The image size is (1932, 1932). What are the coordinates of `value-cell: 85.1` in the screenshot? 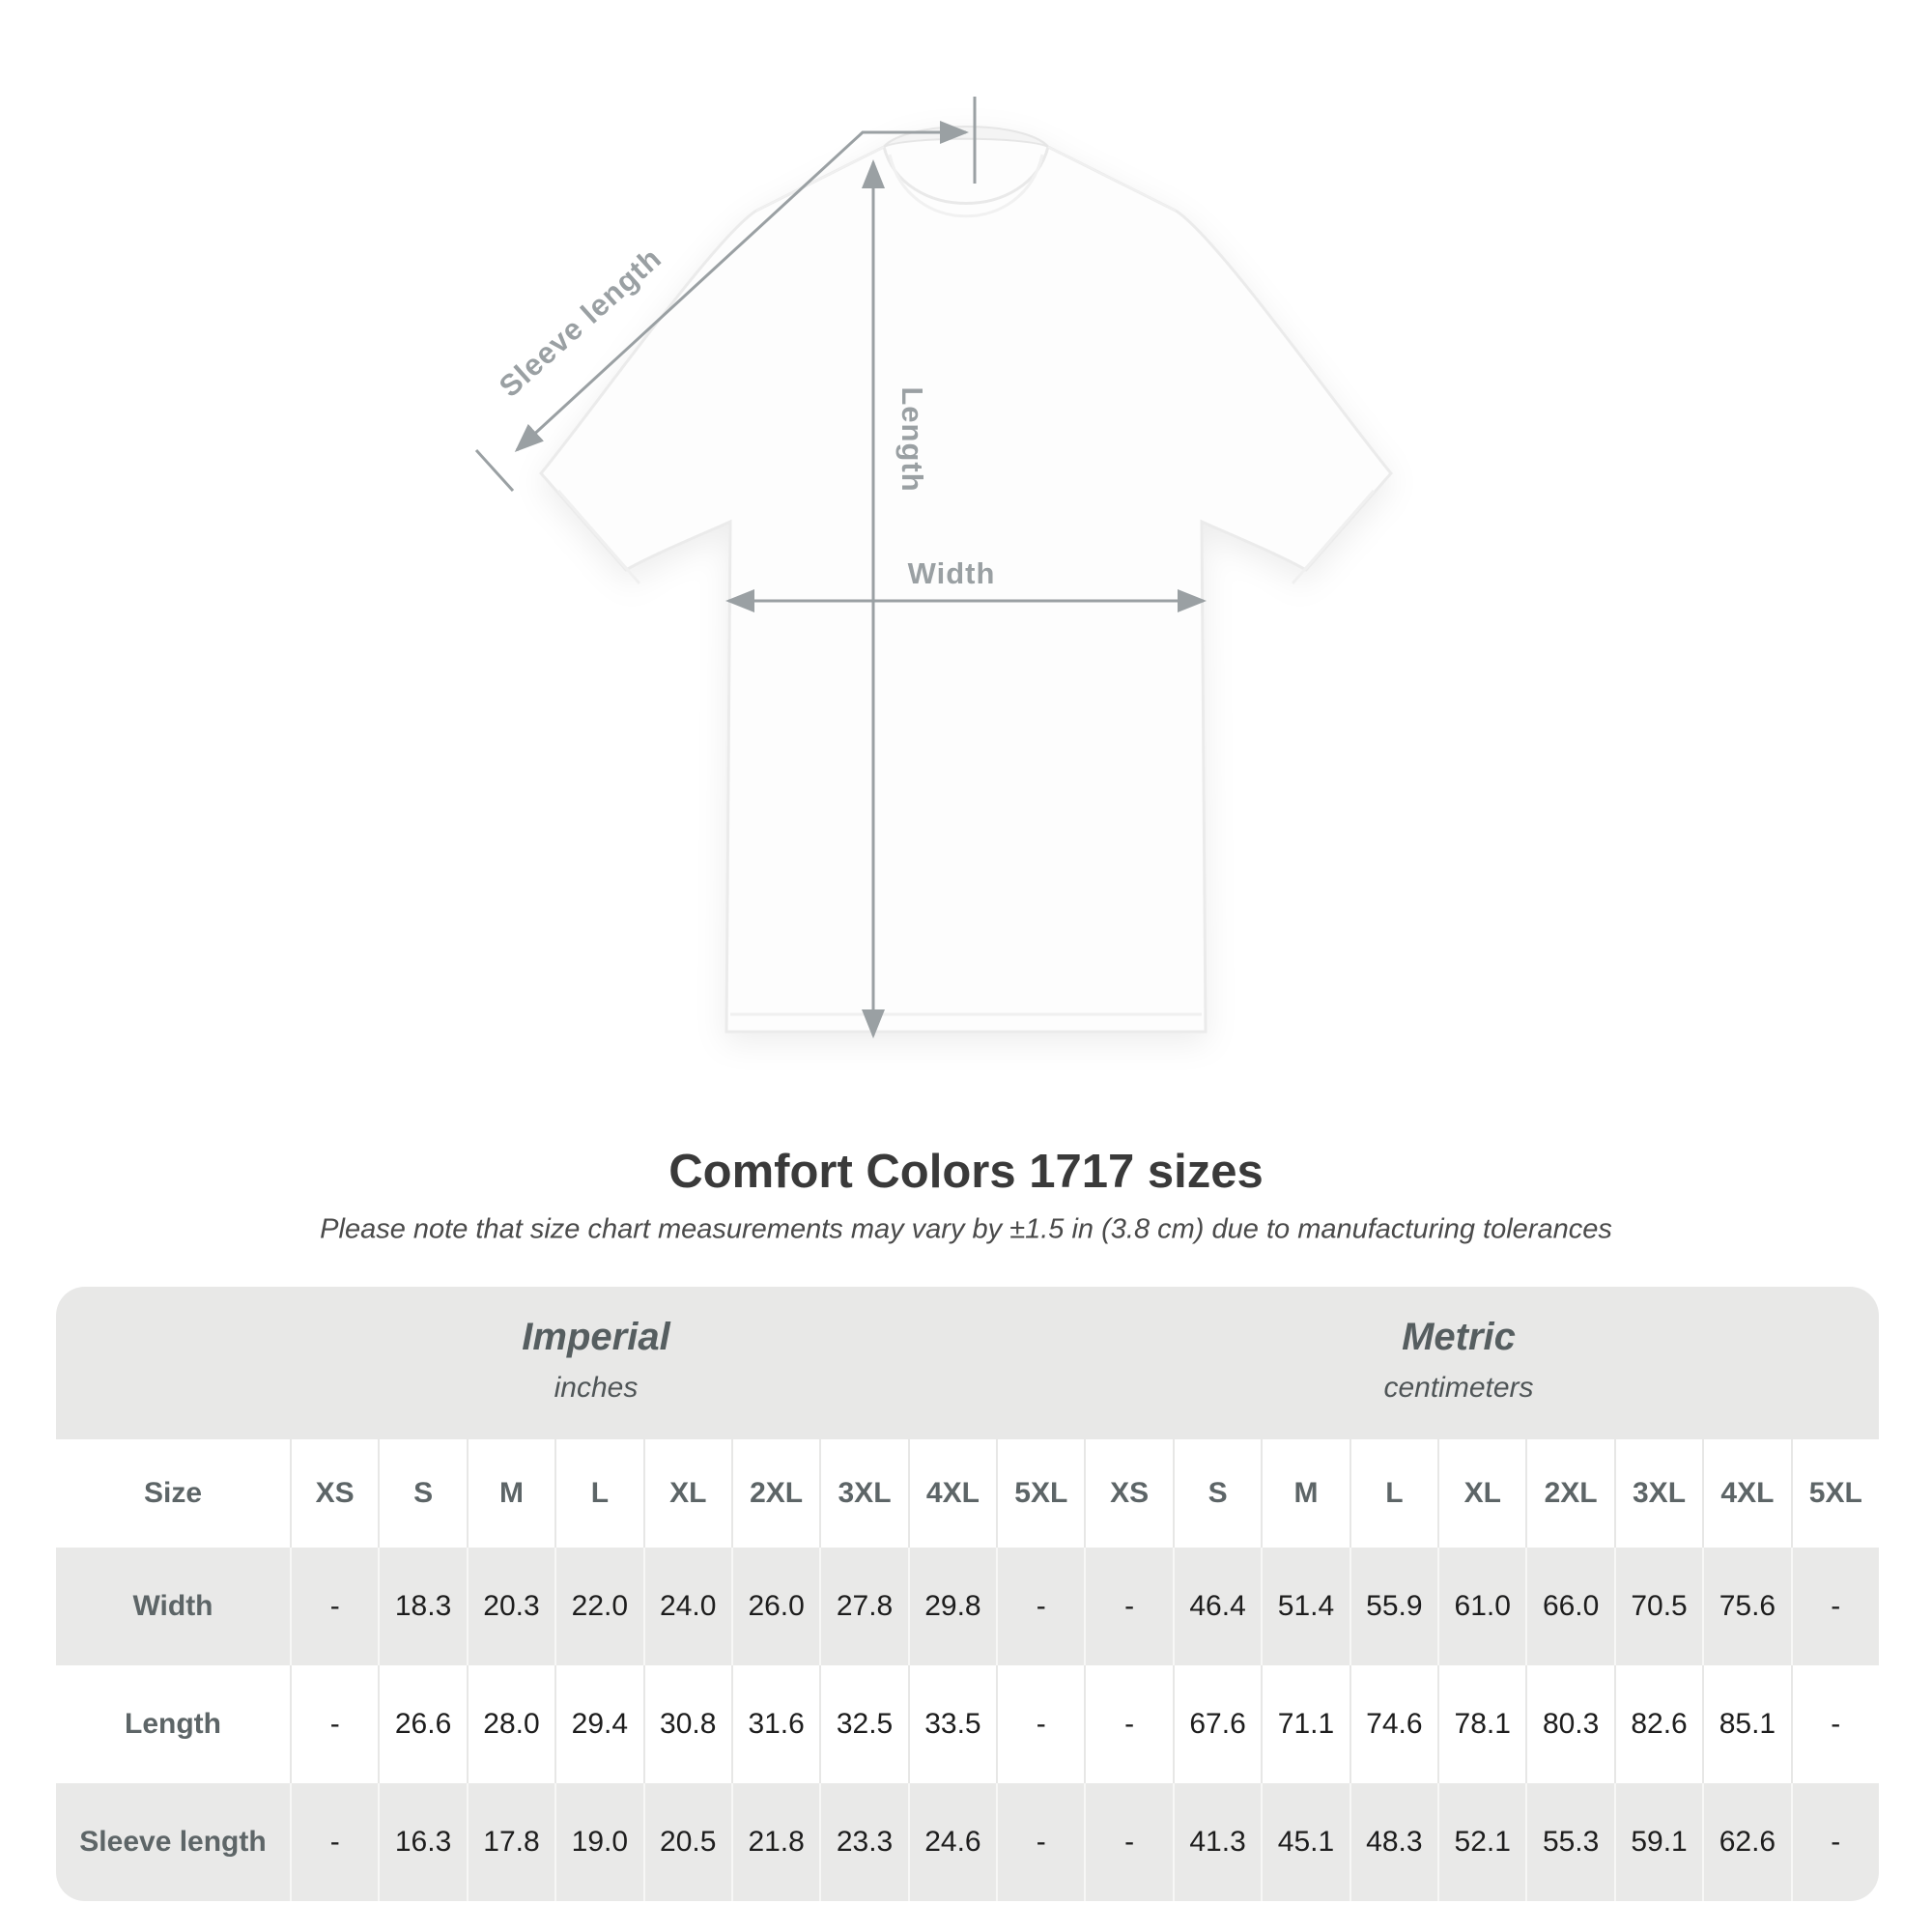 It's located at (1746, 1724).